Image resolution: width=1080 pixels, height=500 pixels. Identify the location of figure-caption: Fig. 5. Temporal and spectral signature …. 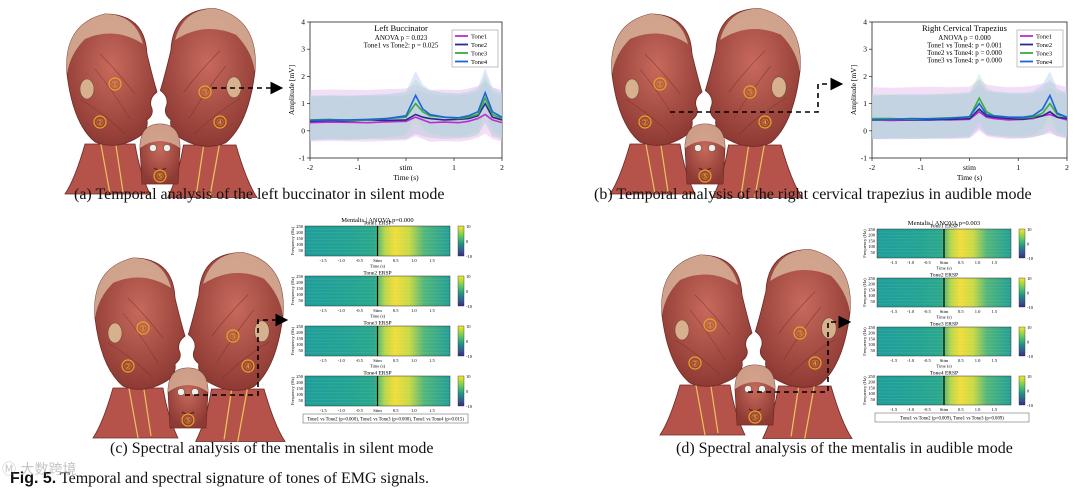
(219, 479).